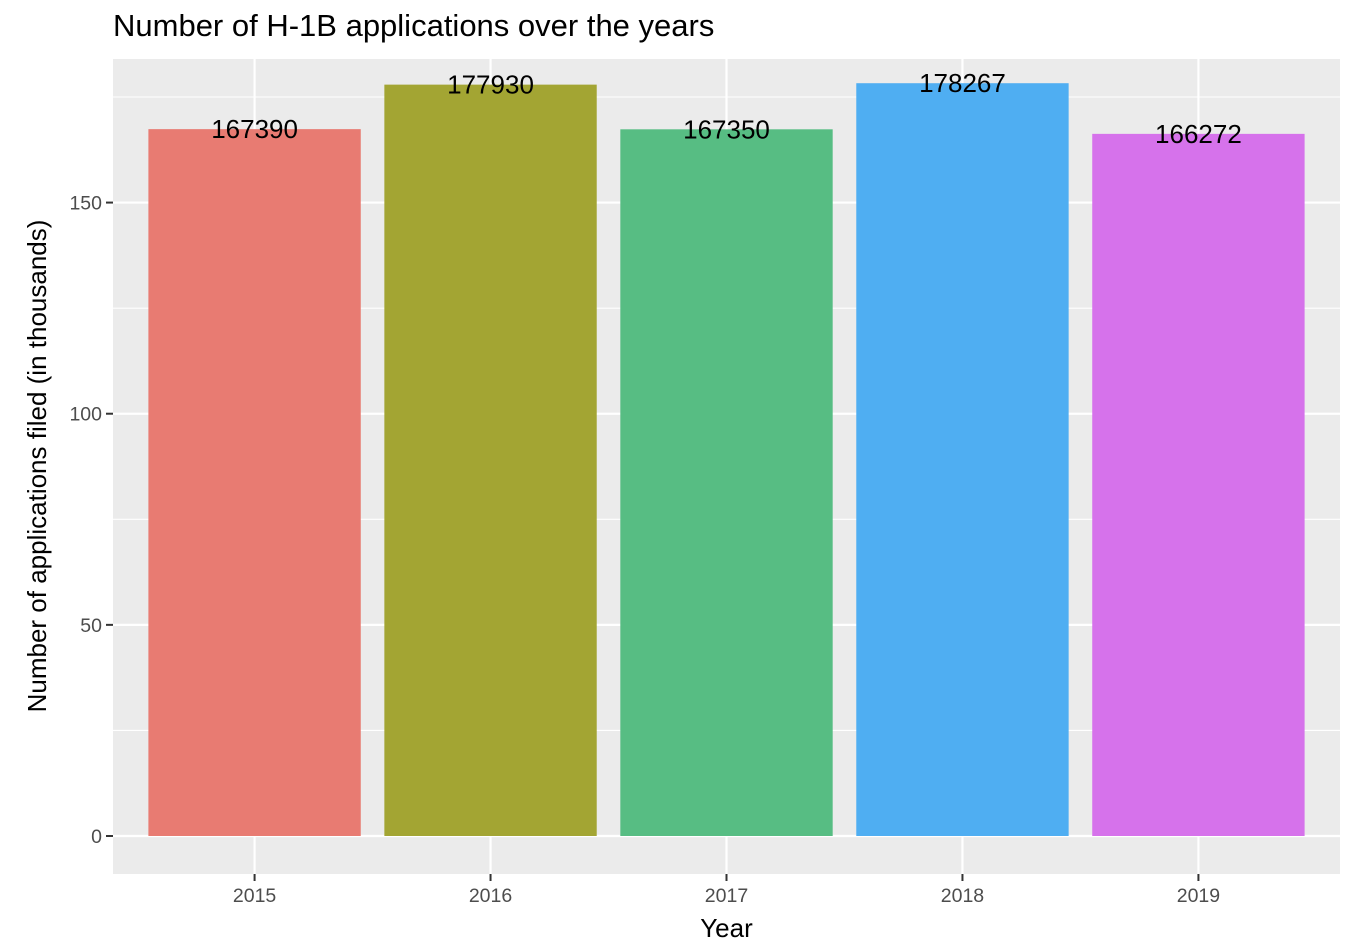 The height and width of the screenshot is (952, 1360). Describe the element at coordinates (726, 108) in the screenshot. I see `data-labels: 167390 177930 167350 178267 166272` at that location.